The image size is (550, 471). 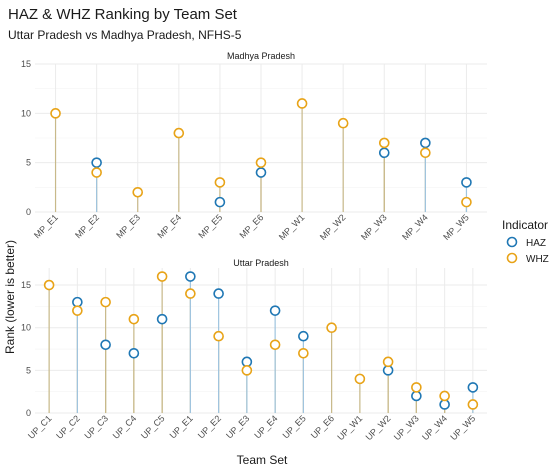 What do you see at coordinates (68, 427) in the screenshot?
I see `x-tick-label: UP_C2` at bounding box center [68, 427].